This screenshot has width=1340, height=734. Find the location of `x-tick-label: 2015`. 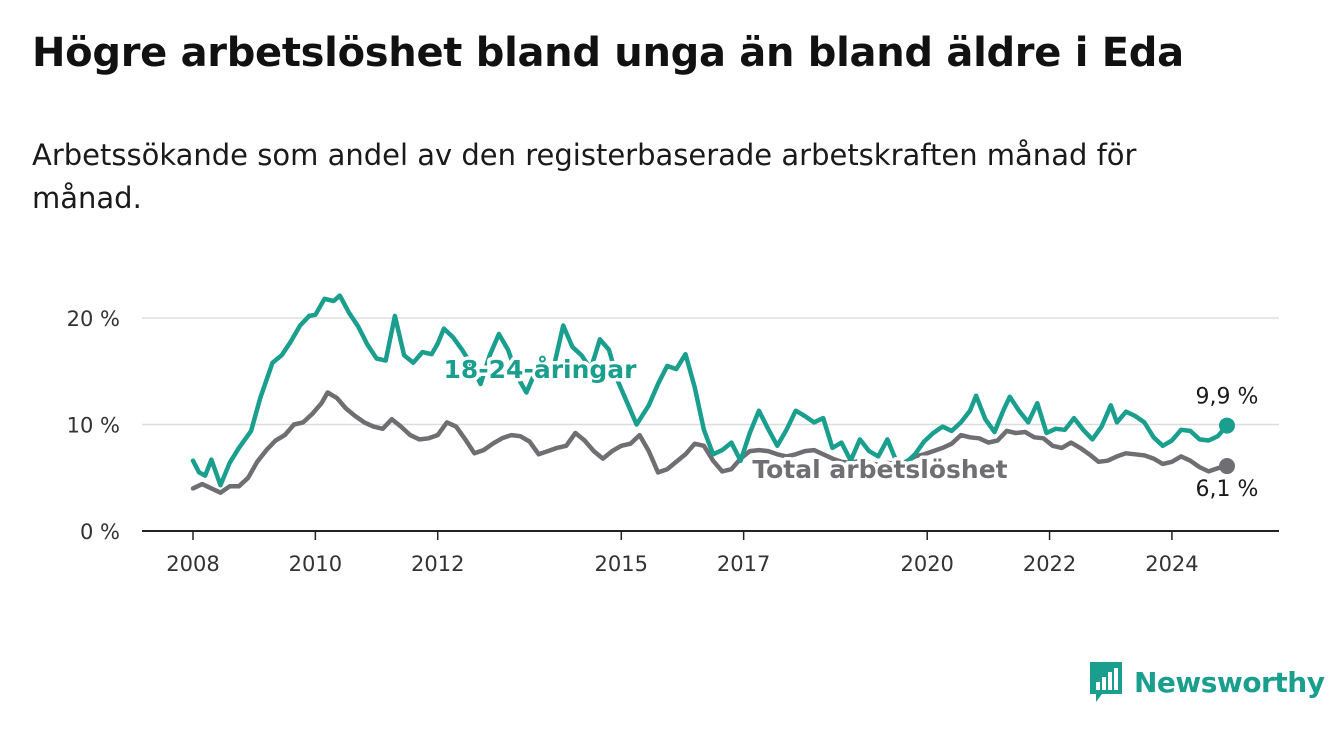

x-tick-label: 2015 is located at coordinates (621, 564).